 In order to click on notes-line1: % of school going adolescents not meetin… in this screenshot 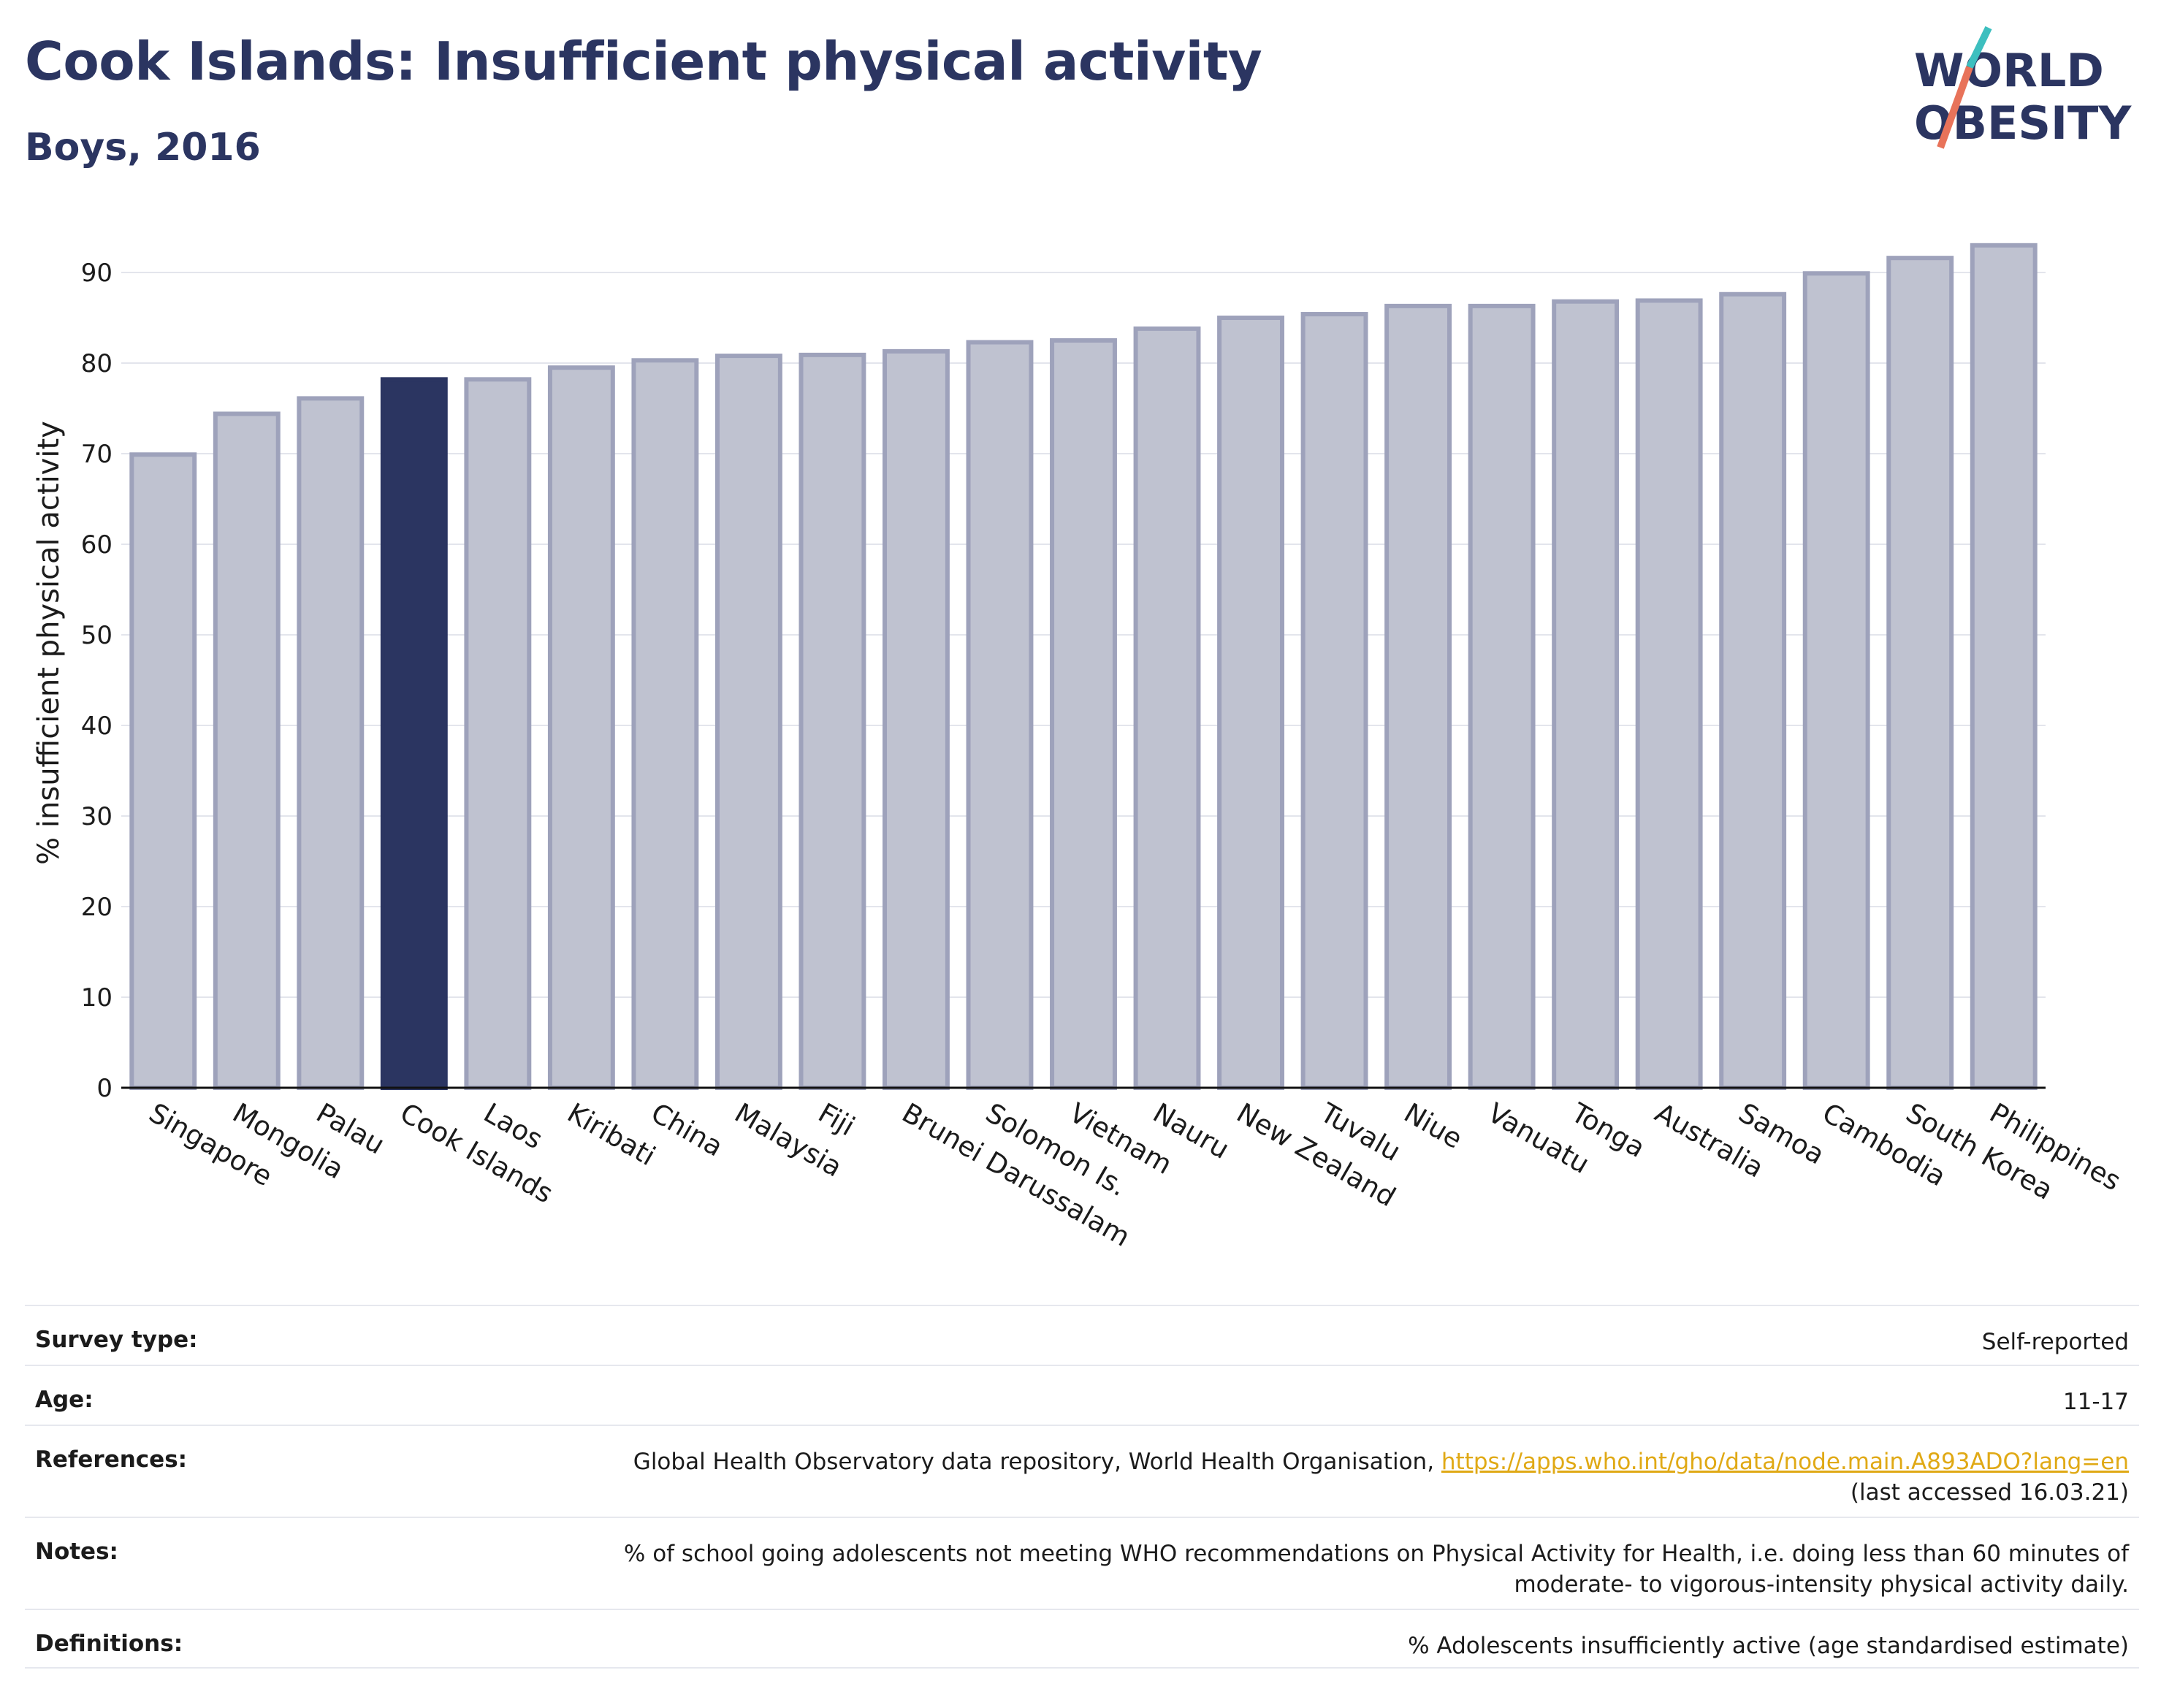, I will do `click(1376, 1554)`.